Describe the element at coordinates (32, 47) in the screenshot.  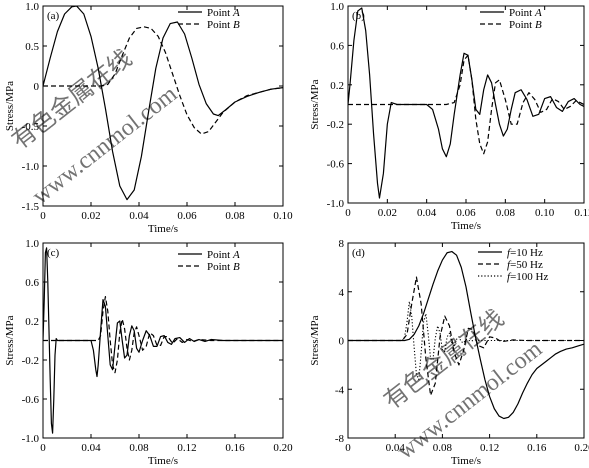
I see `y-tick-label: 0.5` at that location.